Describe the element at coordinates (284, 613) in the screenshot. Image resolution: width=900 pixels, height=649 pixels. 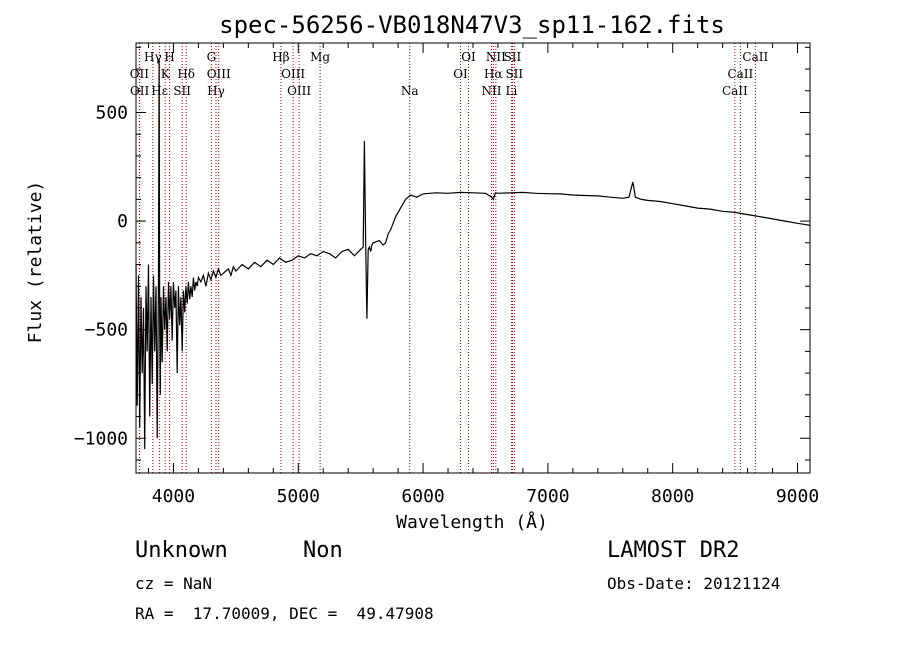
I see `coordinates: RA = 17.70009, DEC = 49.47908` at that location.